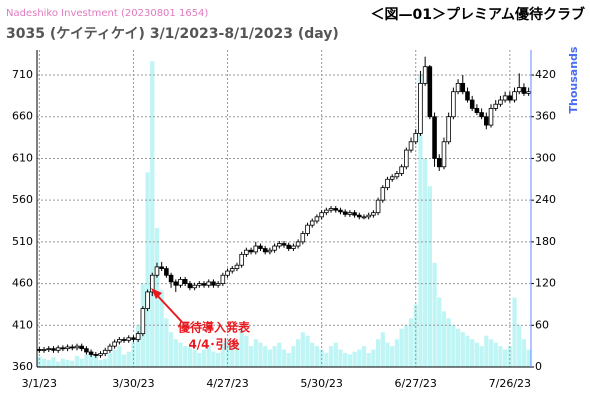  I want to click on y-tick-label: 560, so click(22, 199).